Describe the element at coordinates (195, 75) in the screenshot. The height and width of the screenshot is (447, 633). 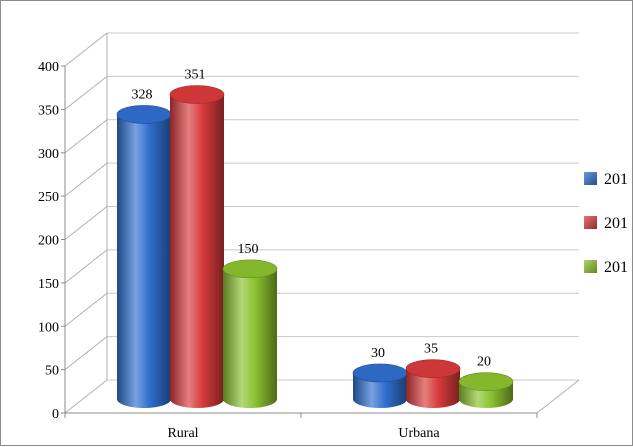
I see `data-label: 351` at that location.